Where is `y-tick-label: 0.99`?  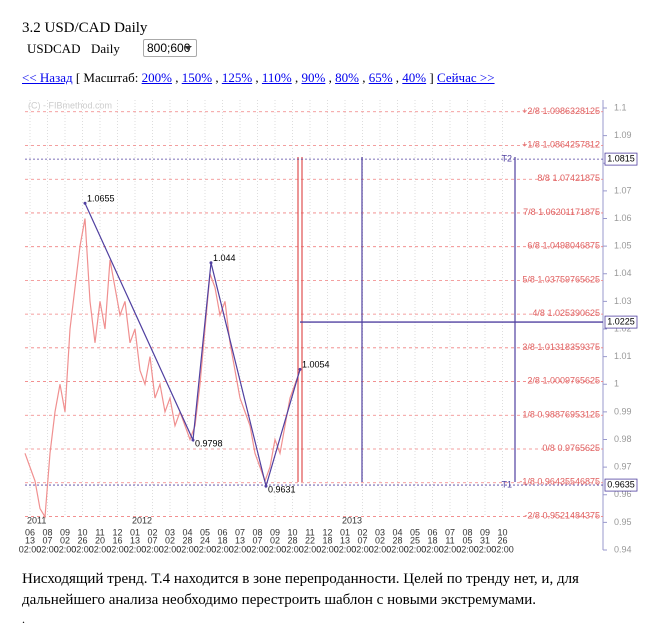
y-tick-label: 0.99 is located at coordinates (623, 411).